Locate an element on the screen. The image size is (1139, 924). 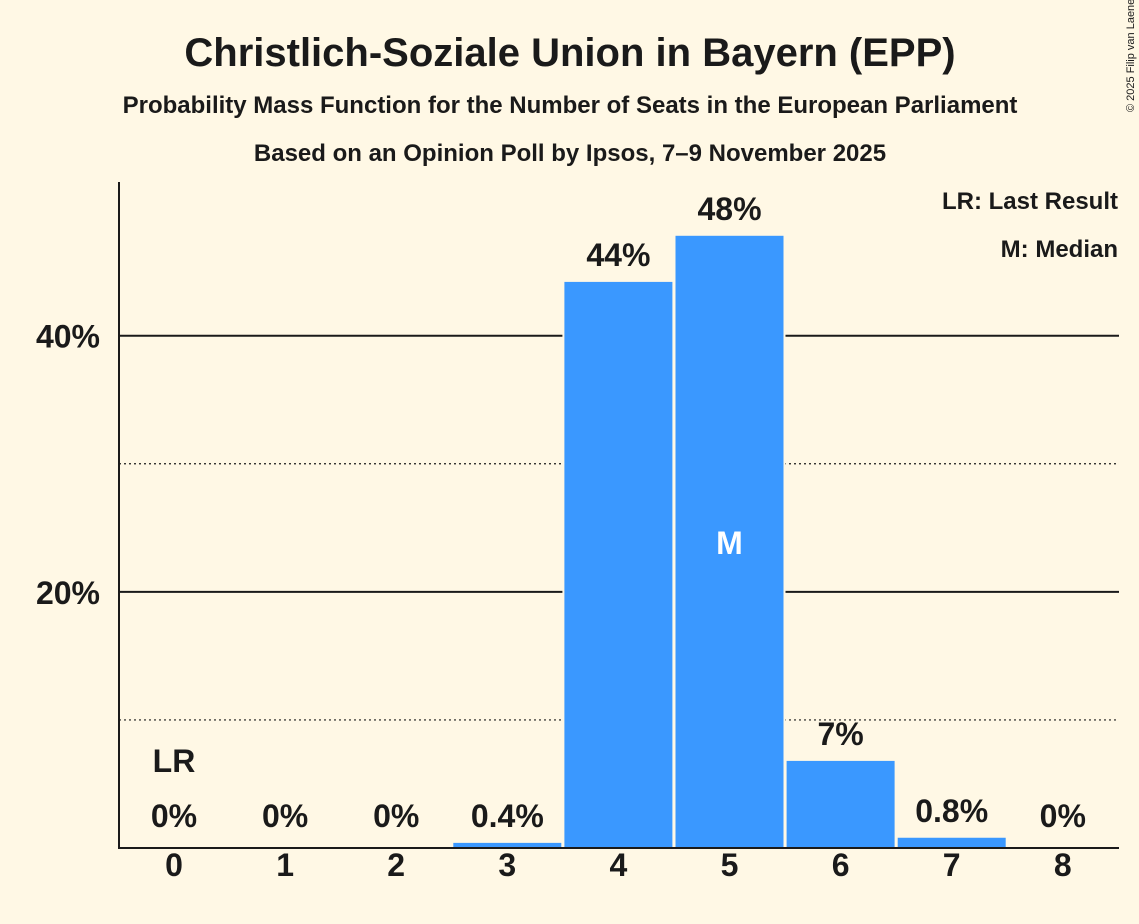
copyright-notice: © 2025 Filip van Laenen is located at coordinates (1131, 56).